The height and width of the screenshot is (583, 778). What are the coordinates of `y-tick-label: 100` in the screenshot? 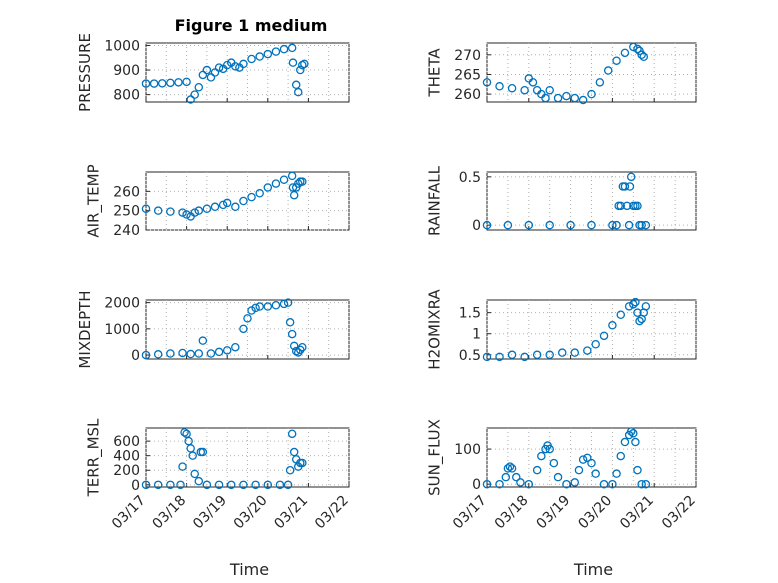 It's located at (467, 450).